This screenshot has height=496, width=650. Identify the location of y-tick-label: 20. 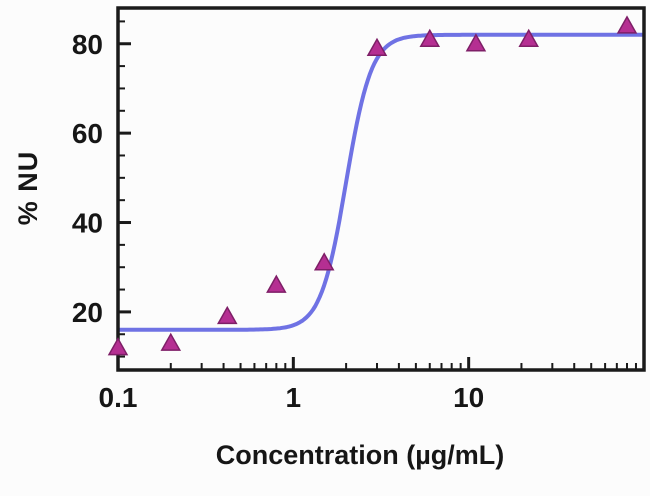
(87, 312).